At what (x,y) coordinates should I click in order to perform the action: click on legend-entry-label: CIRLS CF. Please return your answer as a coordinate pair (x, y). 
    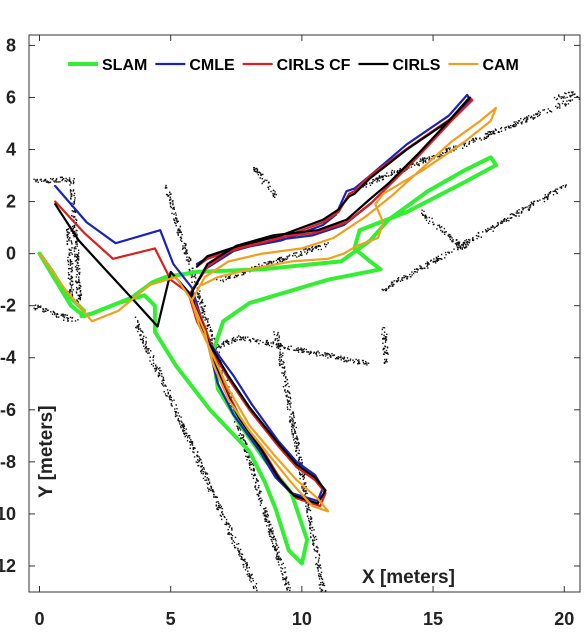
    Looking at the image, I should click on (314, 65).